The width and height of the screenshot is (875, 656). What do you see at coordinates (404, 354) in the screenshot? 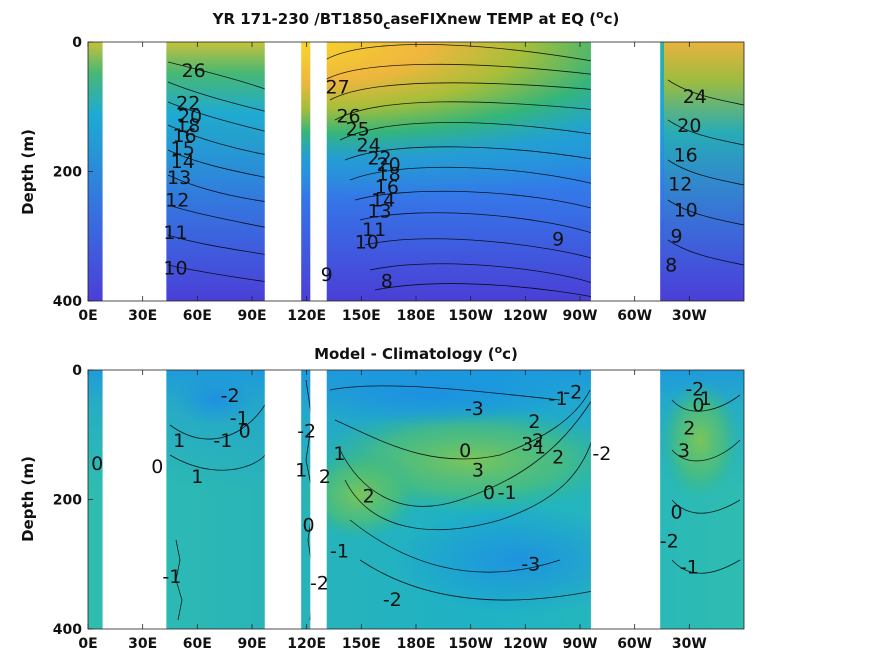
I see `bottom-title-main: Model - Climatology (` at bounding box center [404, 354].